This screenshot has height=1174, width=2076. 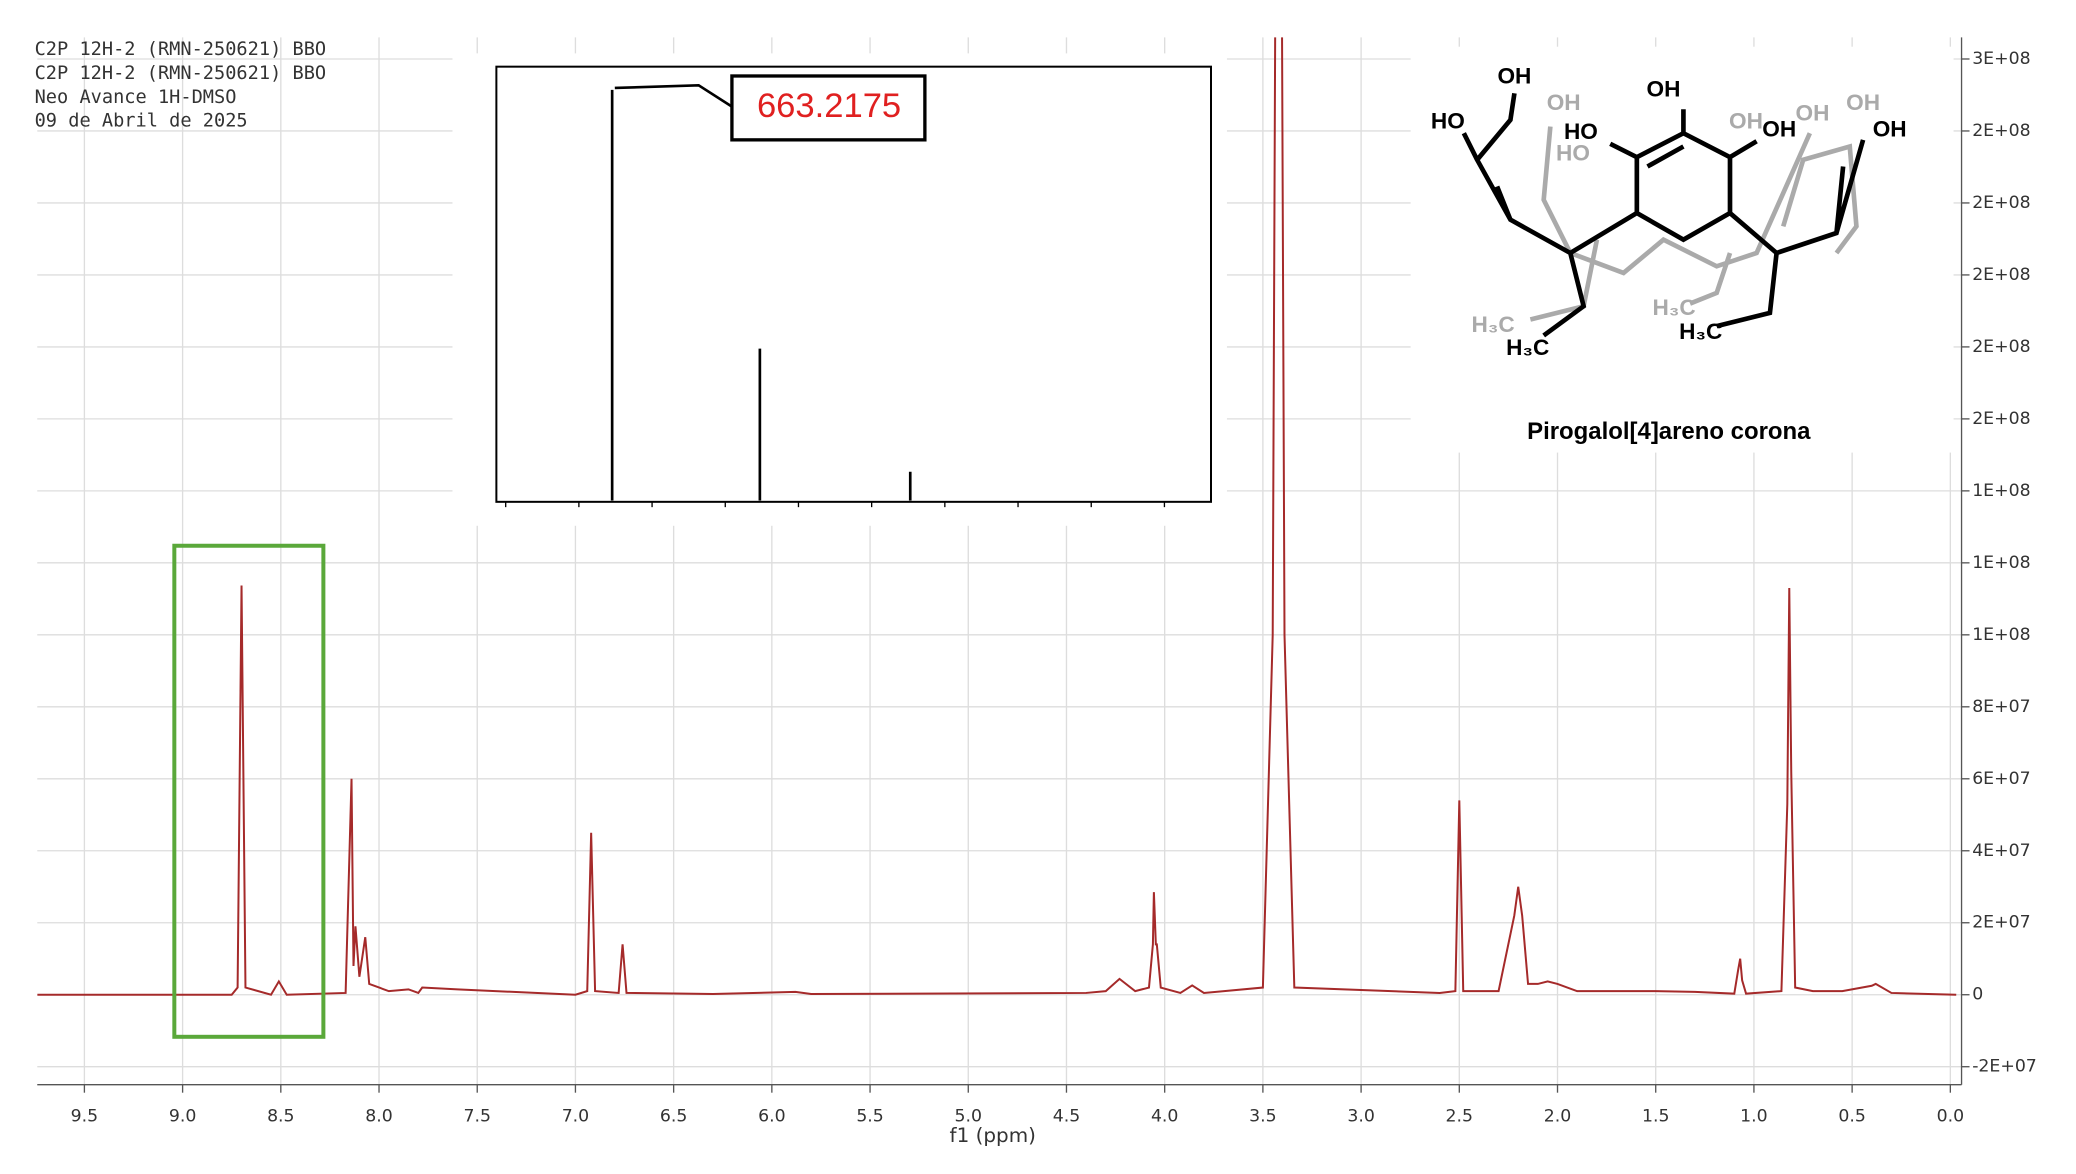 What do you see at coordinates (2001, 59) in the screenshot?
I see `y-tick-label: 3E+08` at bounding box center [2001, 59].